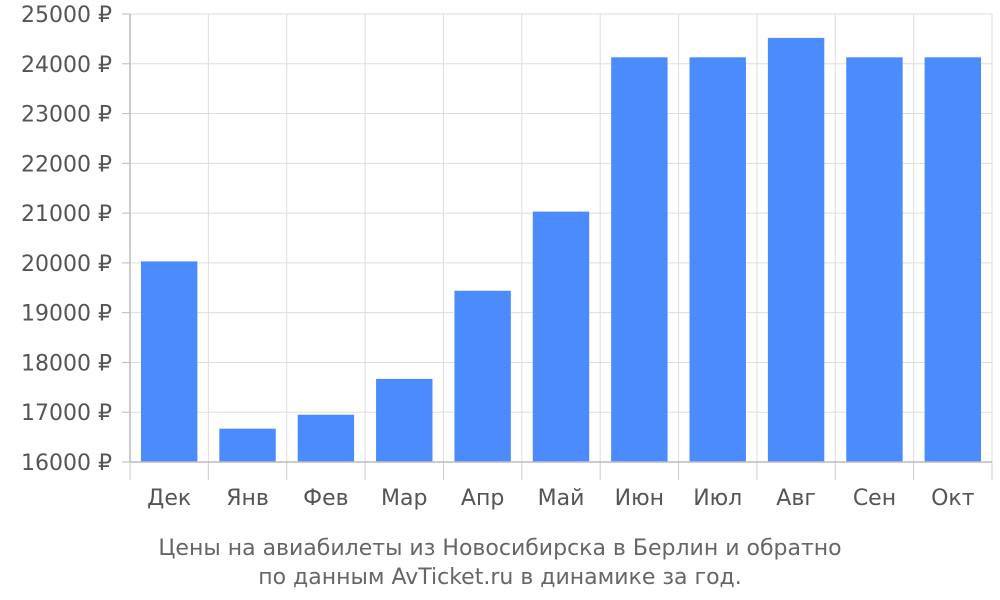 This screenshot has width=1000, height=600. I want to click on x-tick-label: Дек, so click(169, 498).